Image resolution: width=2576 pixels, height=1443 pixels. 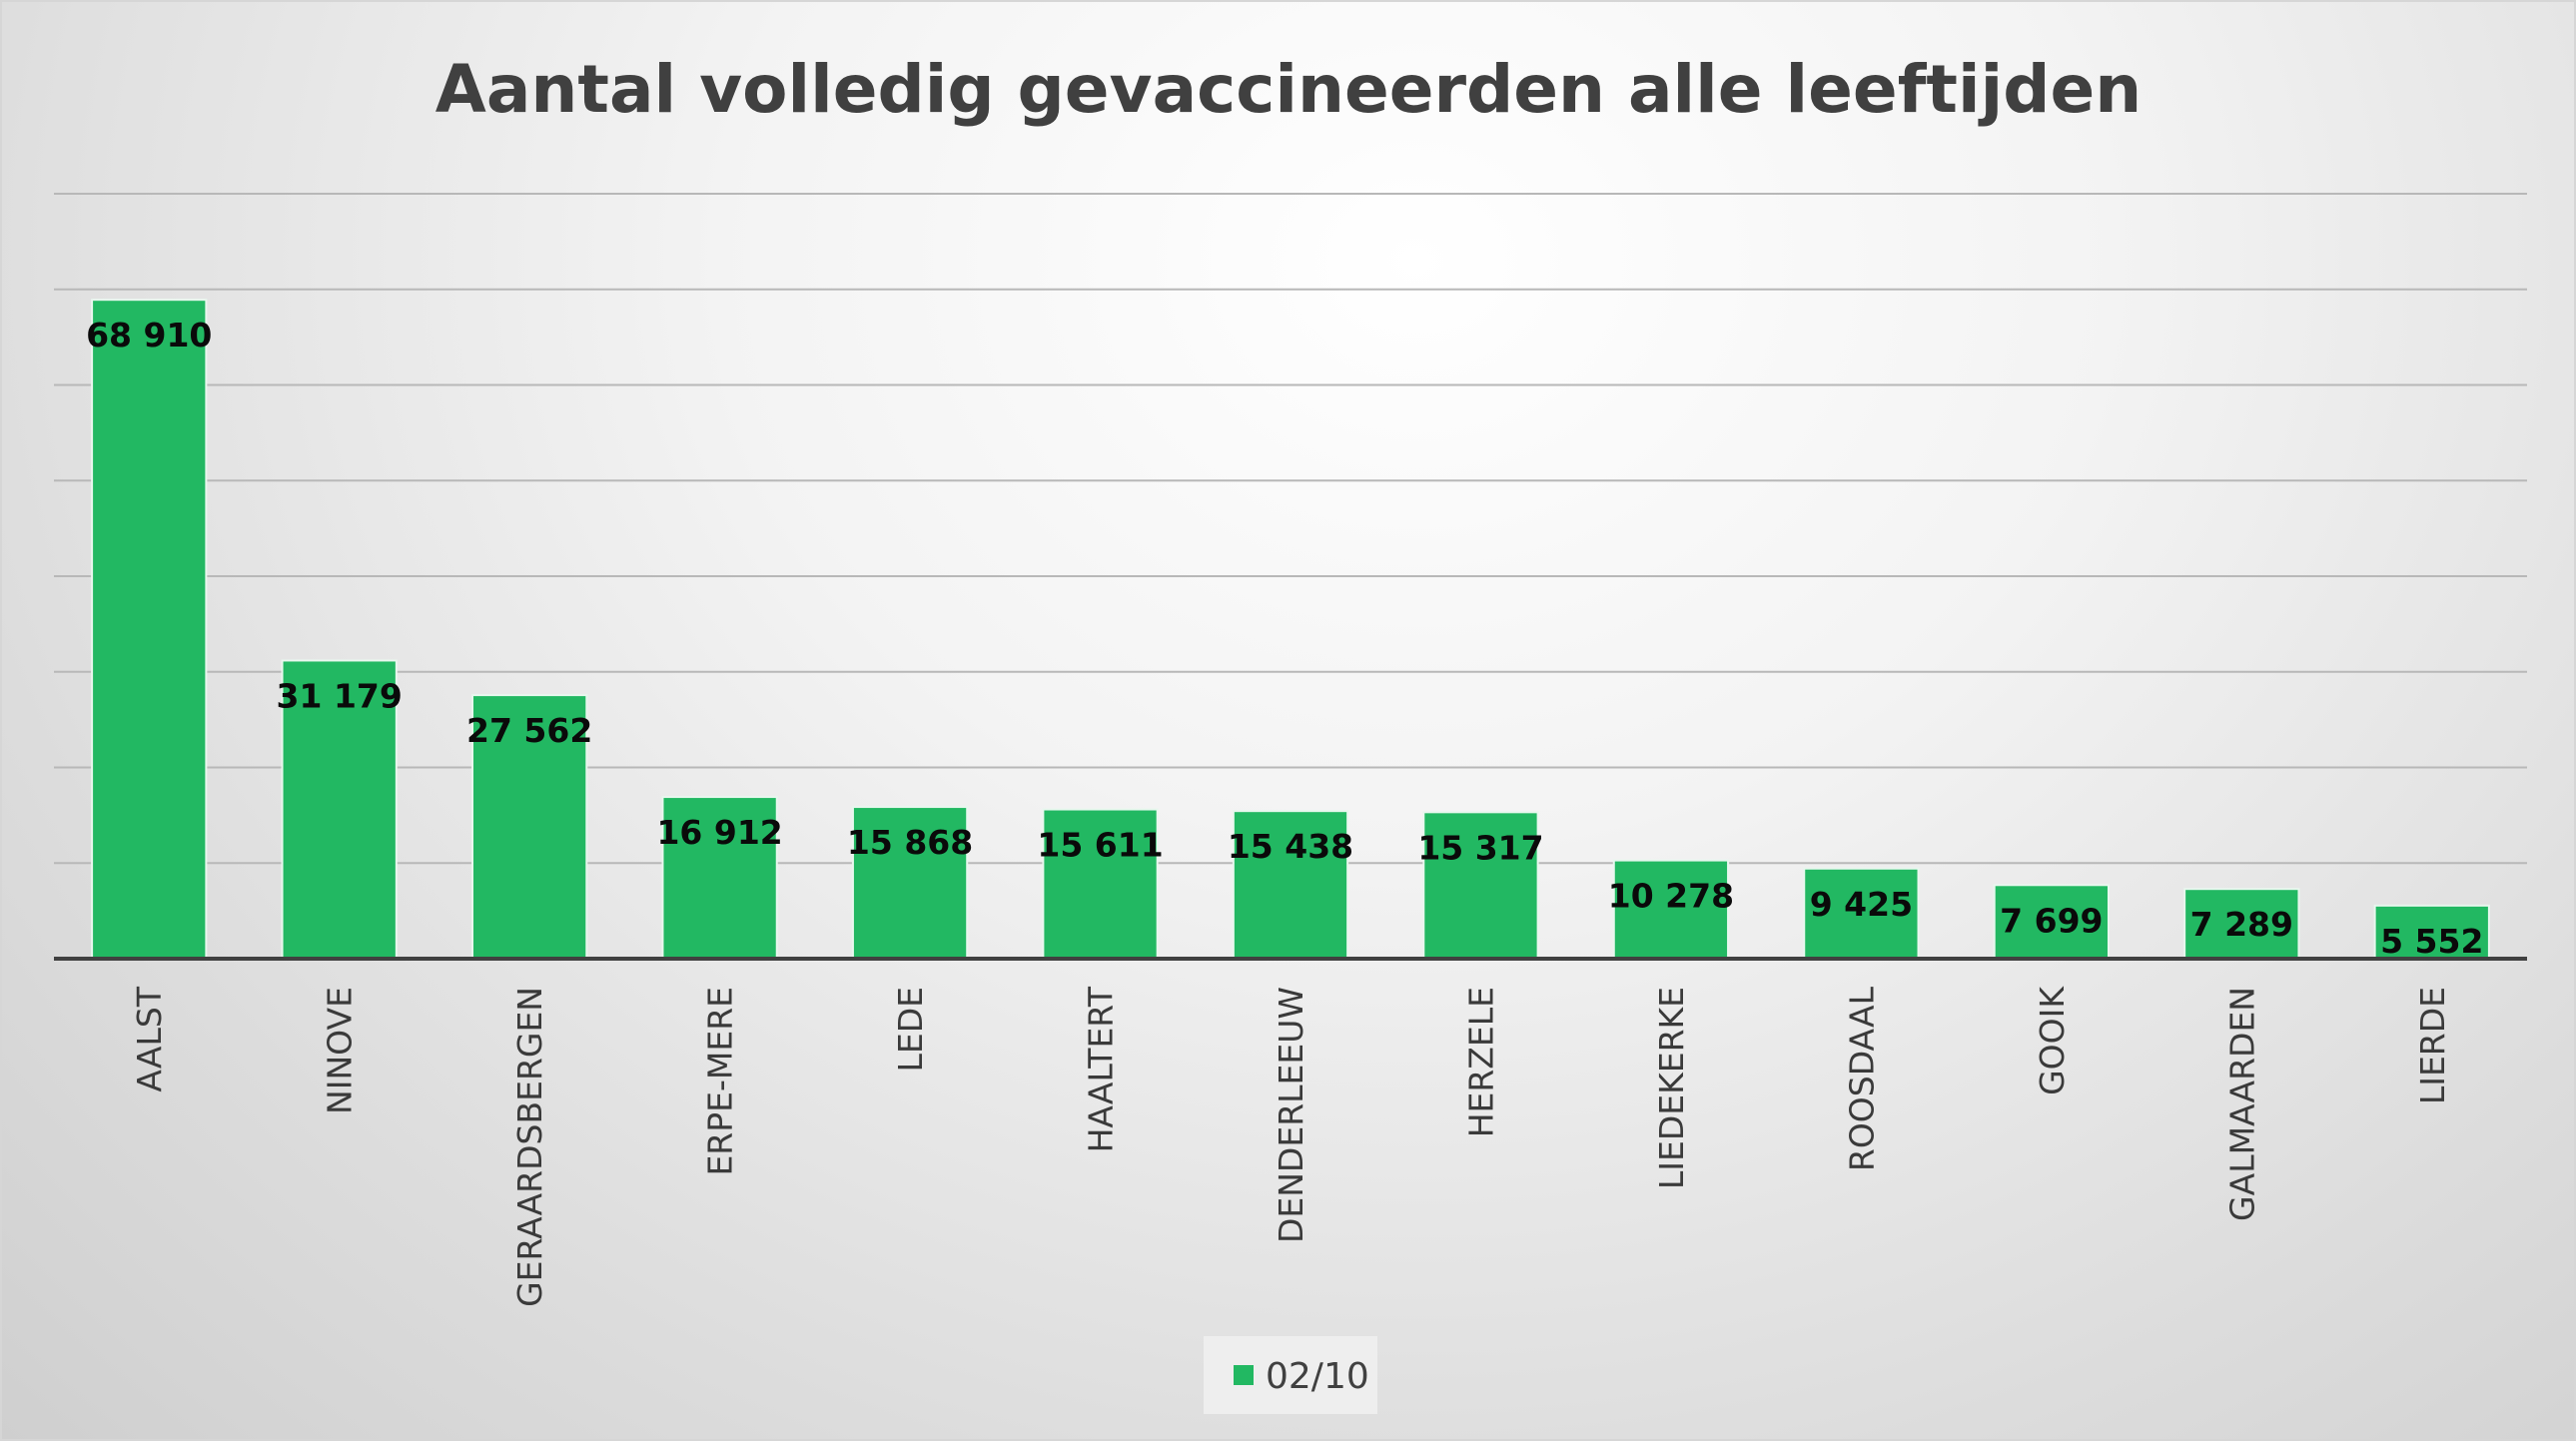 What do you see at coordinates (910, 842) in the screenshot?
I see `data-label-lede: 15 868` at bounding box center [910, 842].